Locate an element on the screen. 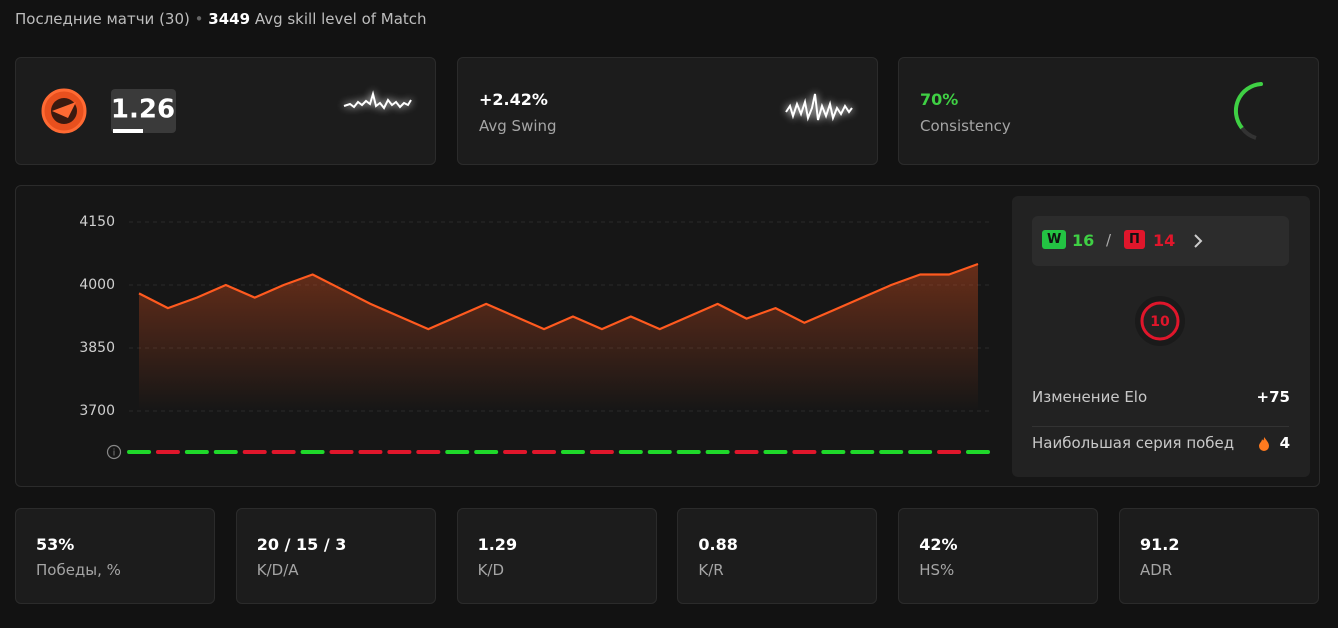 The width and height of the screenshot is (1338, 628). level-gauge: 10 is located at coordinates (1160, 321).